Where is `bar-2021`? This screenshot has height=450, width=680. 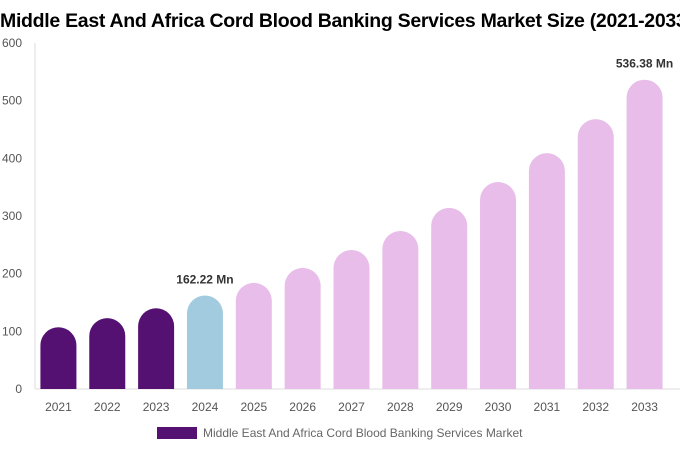 bar-2021 is located at coordinates (58, 358).